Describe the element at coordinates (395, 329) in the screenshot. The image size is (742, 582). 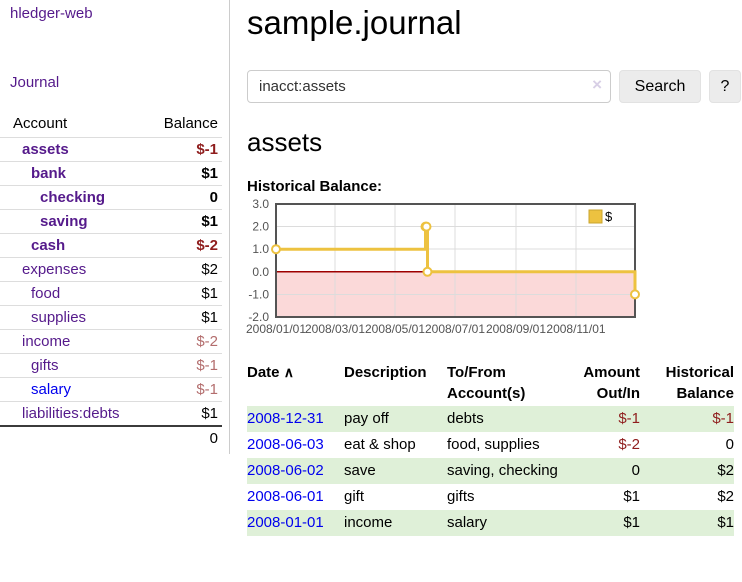
I see `svg-text: 2008/05/01` at that location.